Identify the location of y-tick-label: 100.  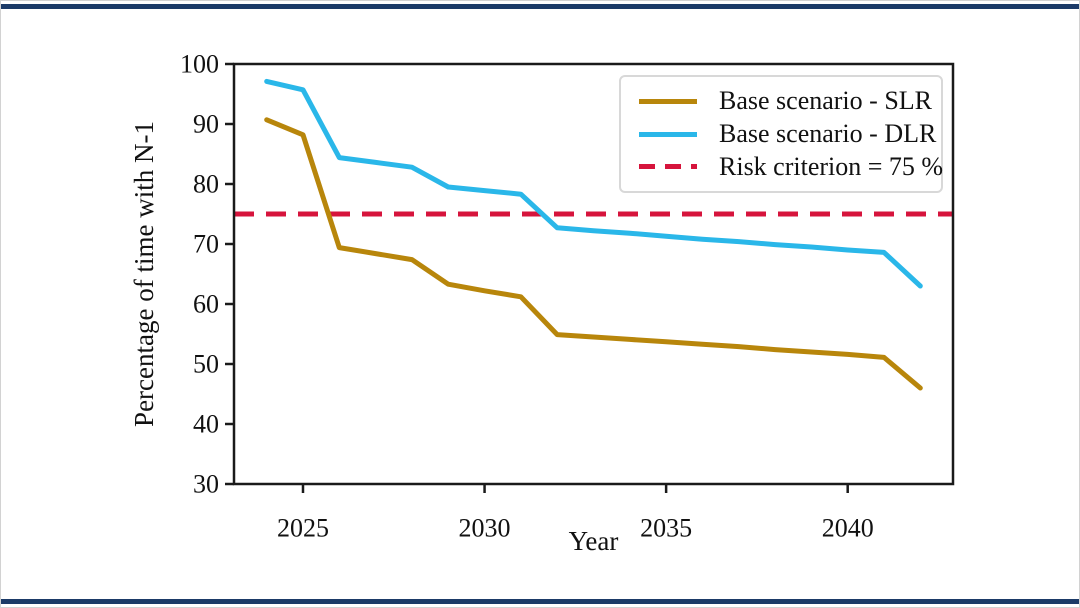
(199, 64).